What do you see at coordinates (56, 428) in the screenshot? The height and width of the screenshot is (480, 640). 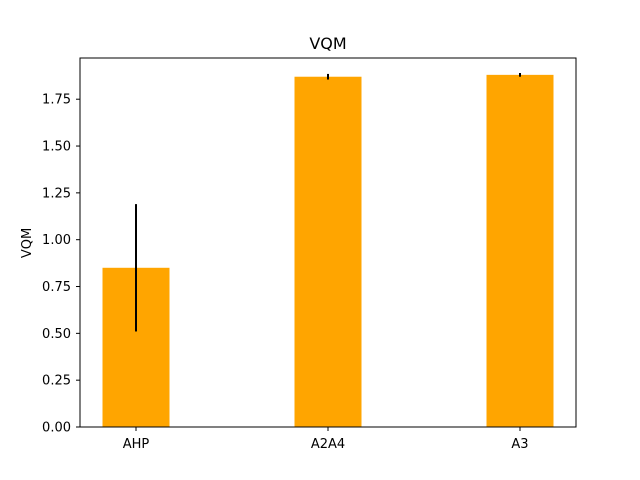 I see `y-tick-label: 0.00` at bounding box center [56, 428].